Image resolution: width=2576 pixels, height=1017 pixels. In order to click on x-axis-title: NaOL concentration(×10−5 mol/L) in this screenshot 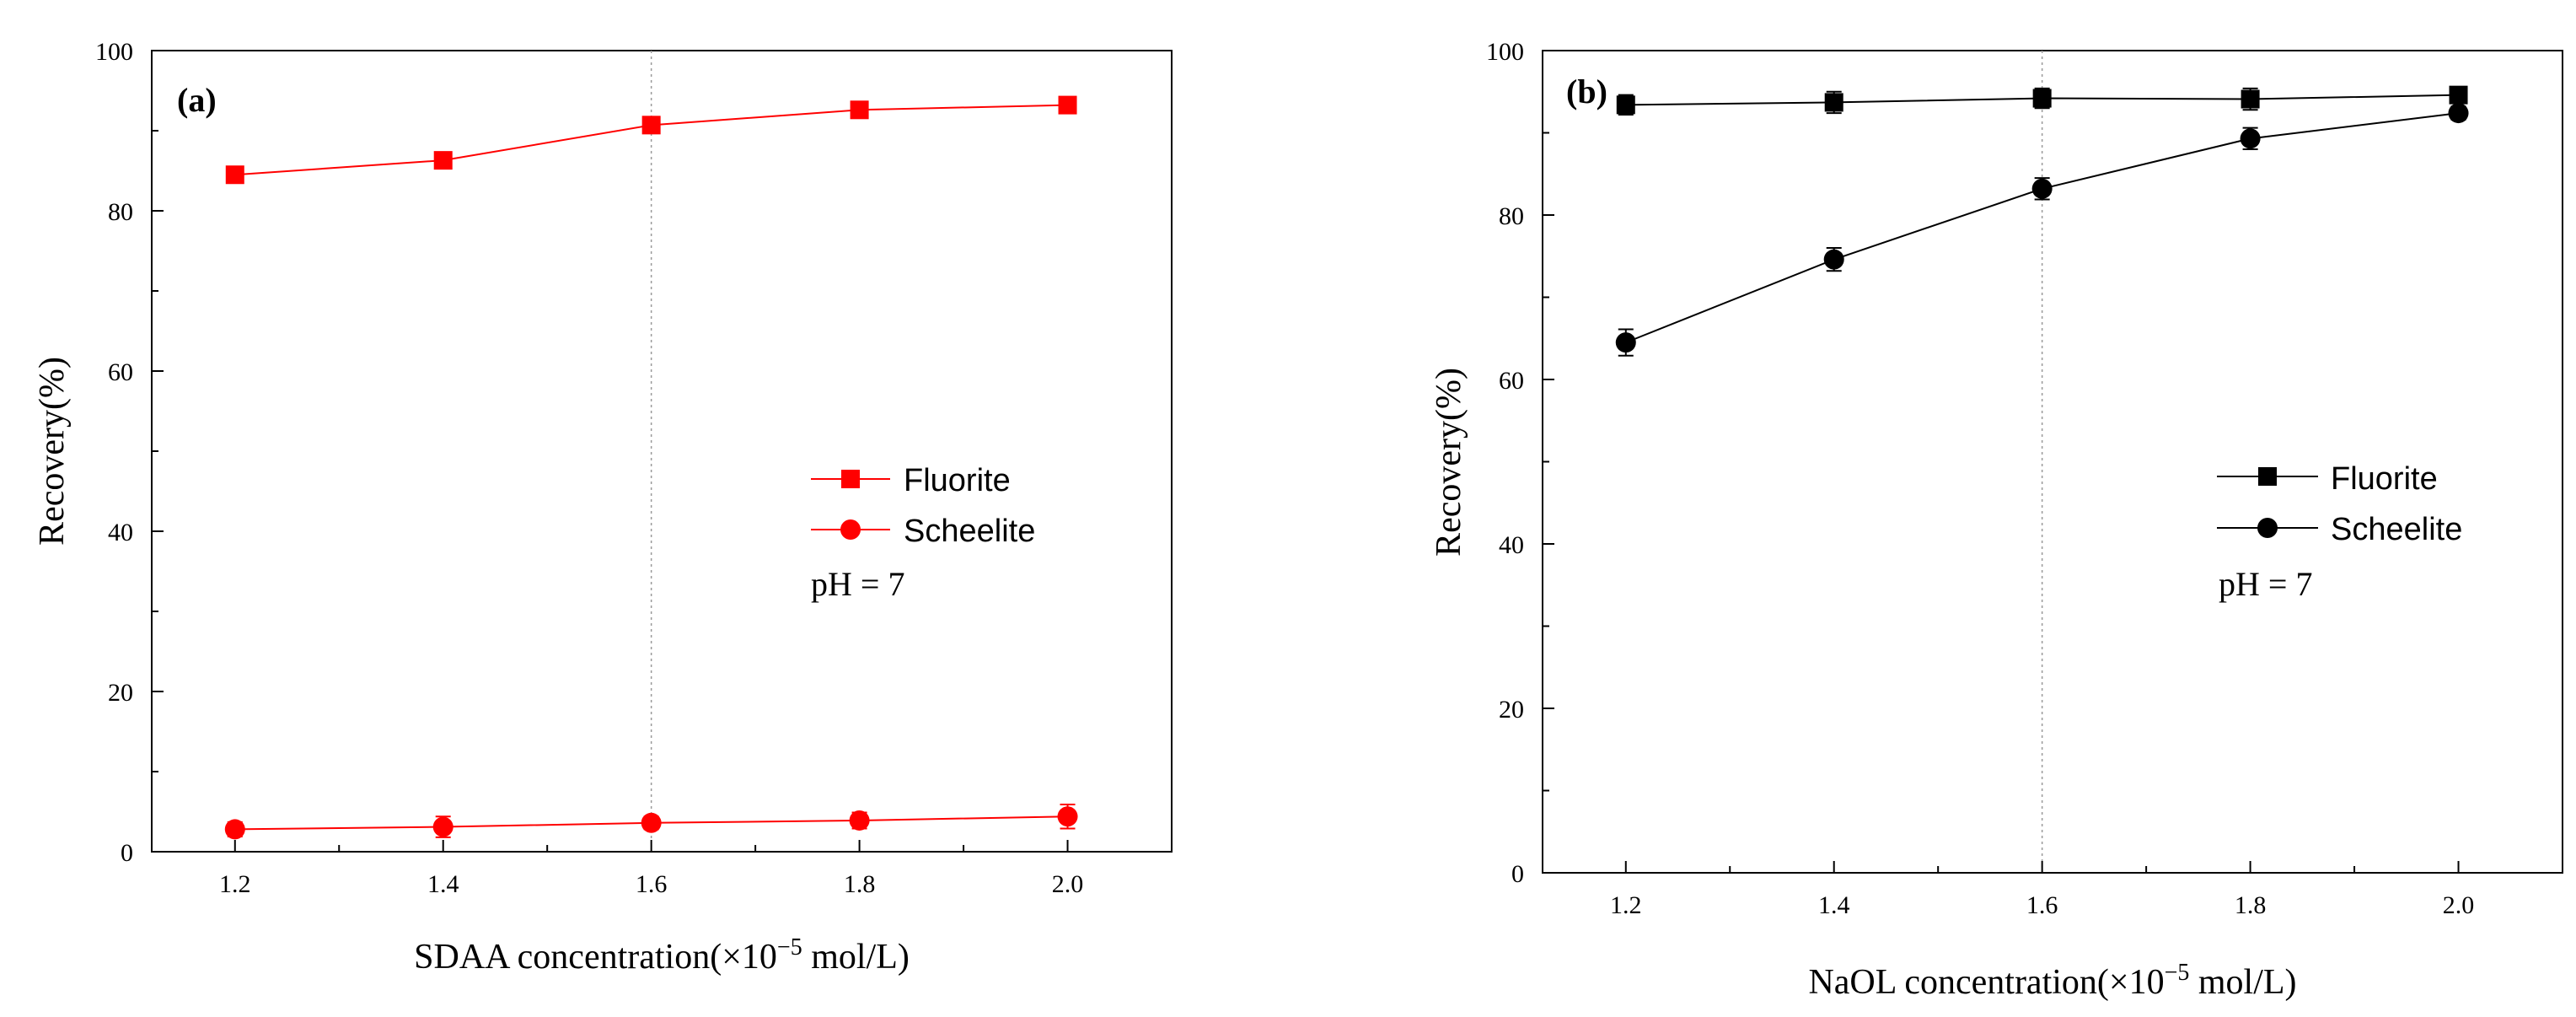, I will do `click(2052, 981)`.